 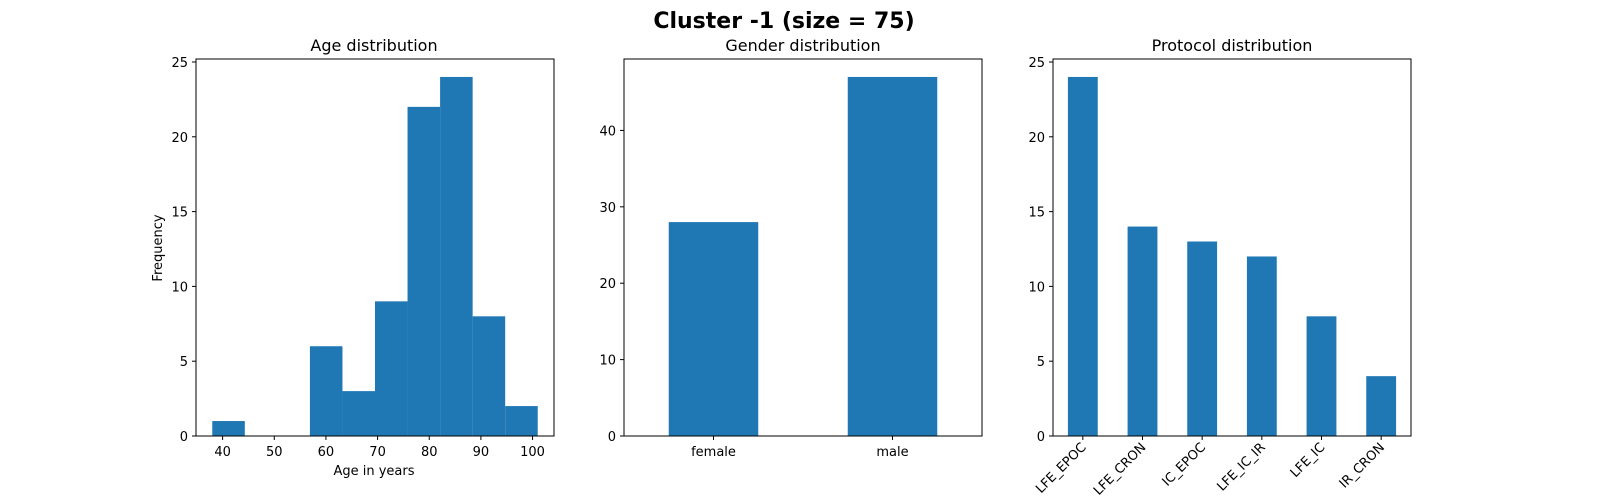 I want to click on y-tick-label: 30, so click(x=607, y=208).